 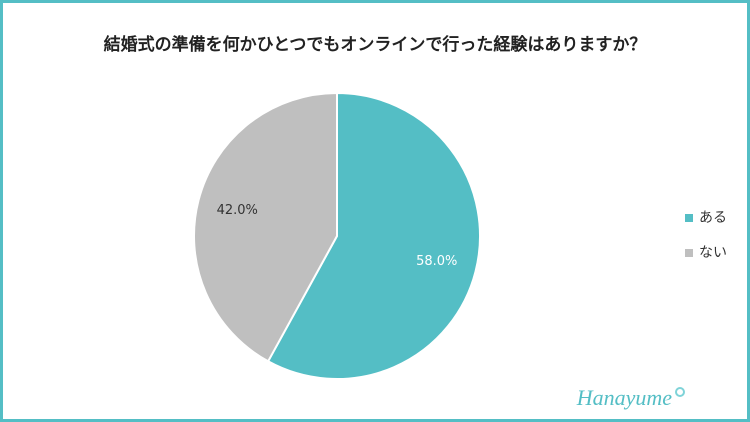 What do you see at coordinates (265, 227) in the screenshot?
I see `pie-slice` at bounding box center [265, 227].